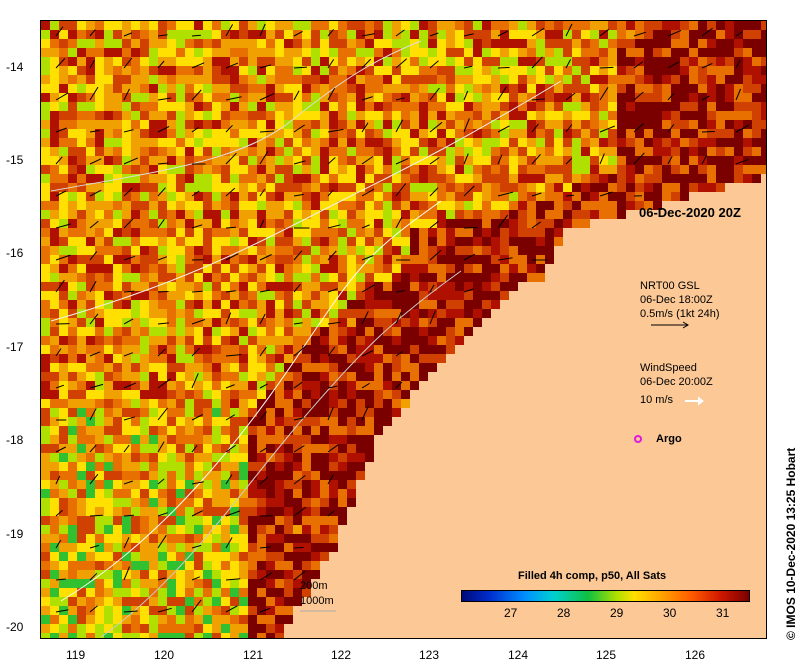  I want to click on lon-tick: 119, so click(76, 655).